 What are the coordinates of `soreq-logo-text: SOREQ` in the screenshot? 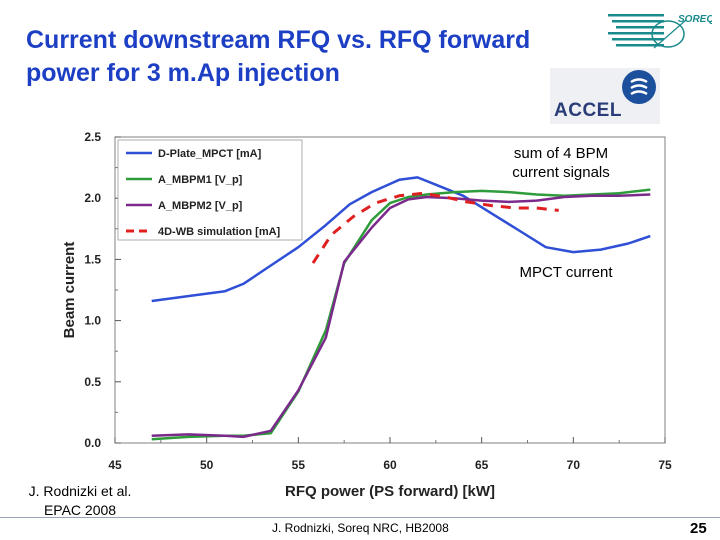 It's located at (695, 19).